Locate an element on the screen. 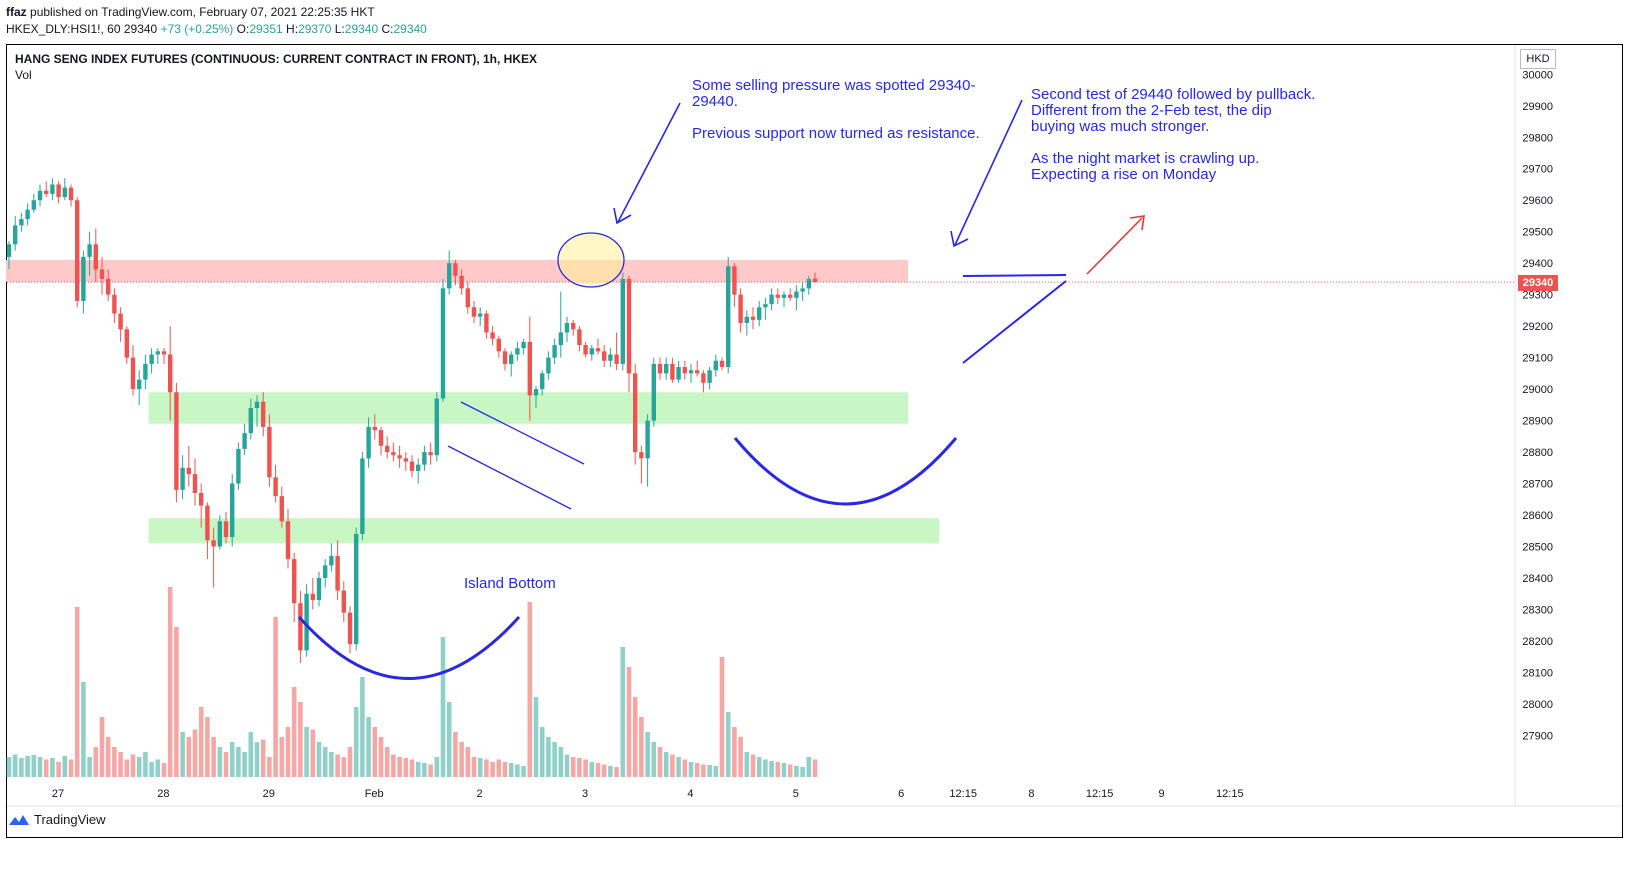 The width and height of the screenshot is (1627, 873). triangle-upper-line is located at coordinates (1014, 275).